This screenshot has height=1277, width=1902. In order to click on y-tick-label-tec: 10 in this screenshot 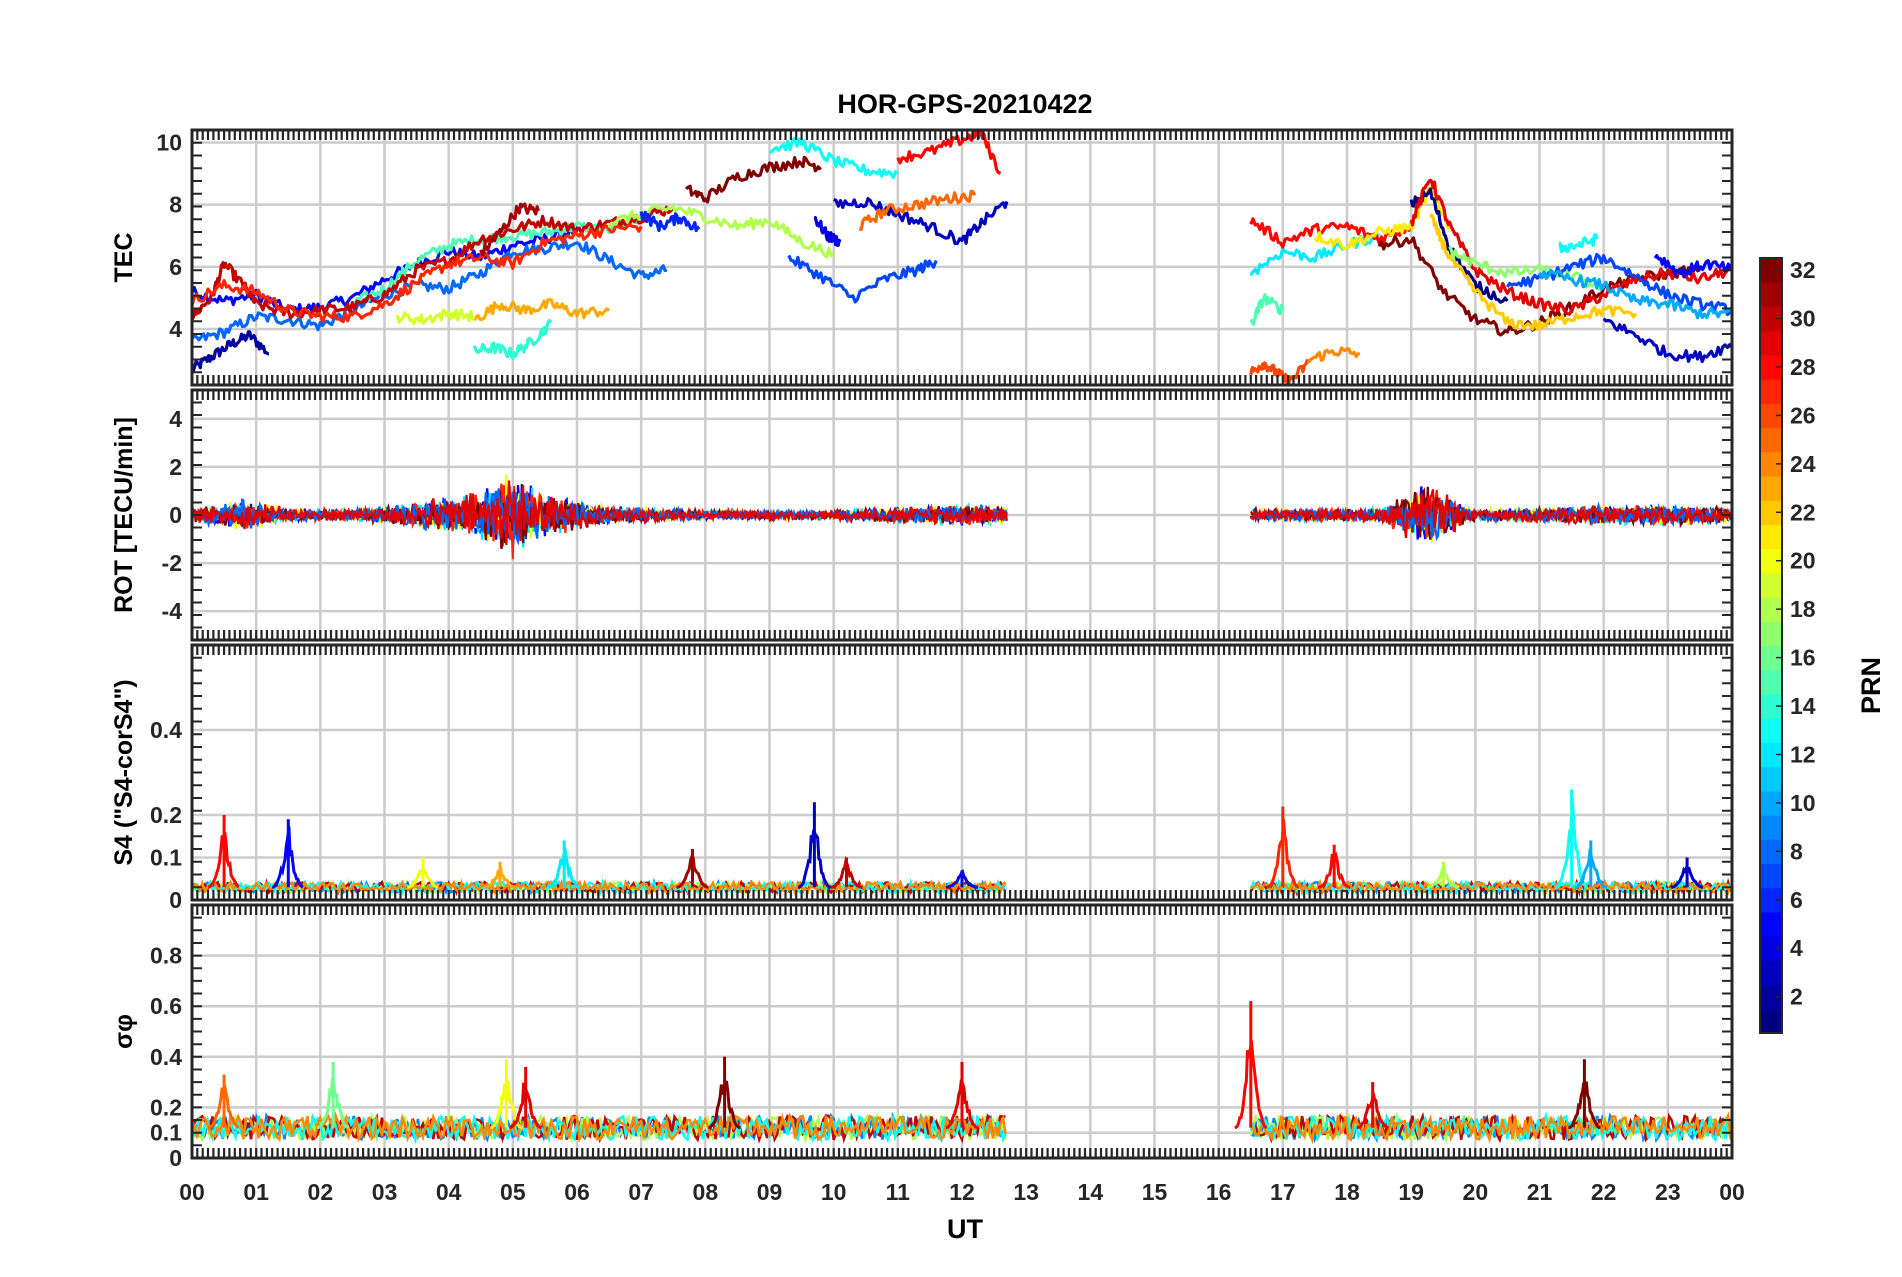, I will do `click(169, 142)`.